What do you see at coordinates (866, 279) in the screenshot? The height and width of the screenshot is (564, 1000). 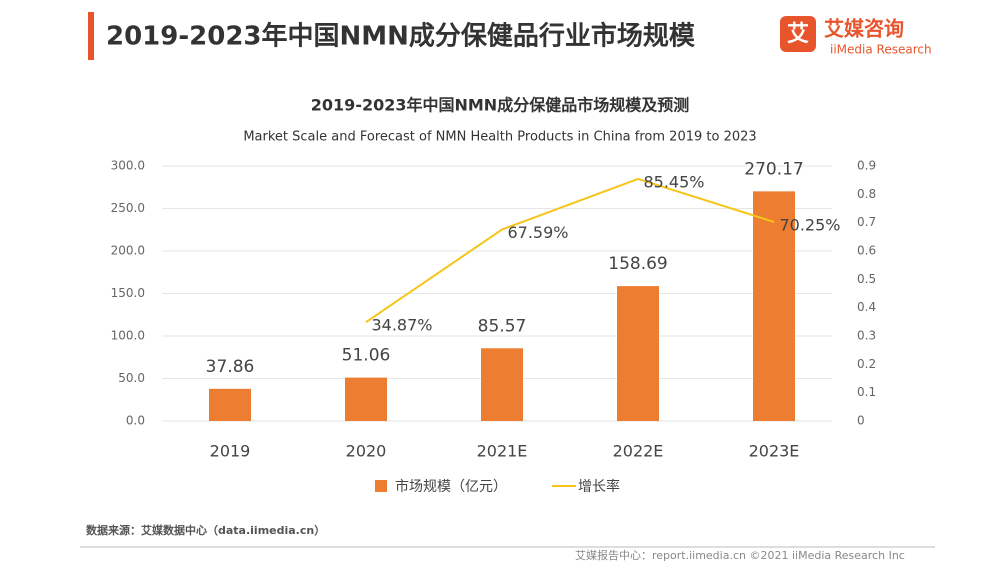 I see `y2-tick-label: 0.5` at bounding box center [866, 279].